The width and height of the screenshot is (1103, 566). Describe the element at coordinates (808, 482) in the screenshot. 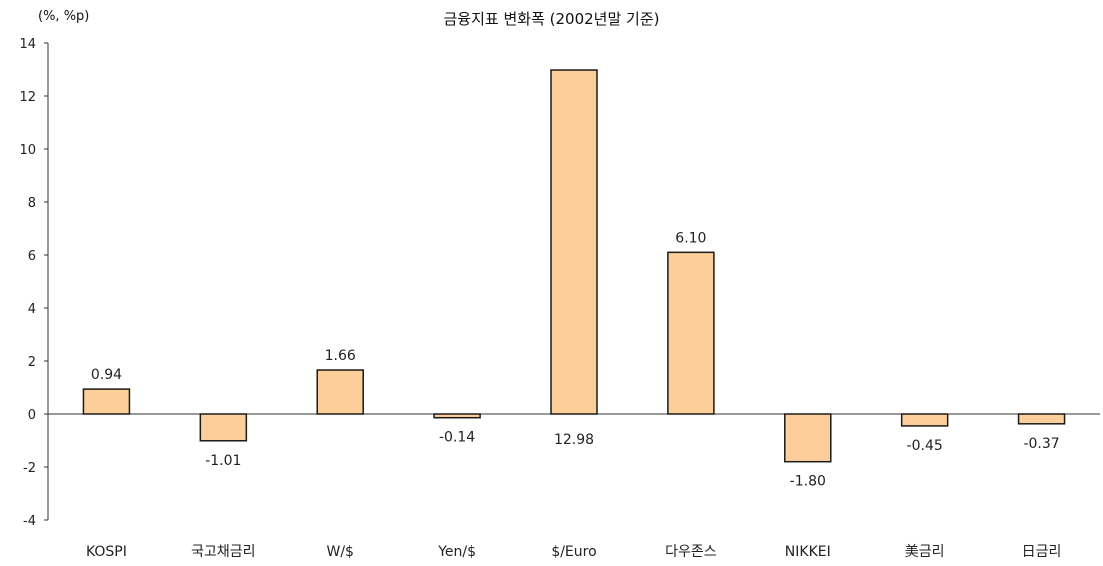

I see `data-label: -1.80` at that location.